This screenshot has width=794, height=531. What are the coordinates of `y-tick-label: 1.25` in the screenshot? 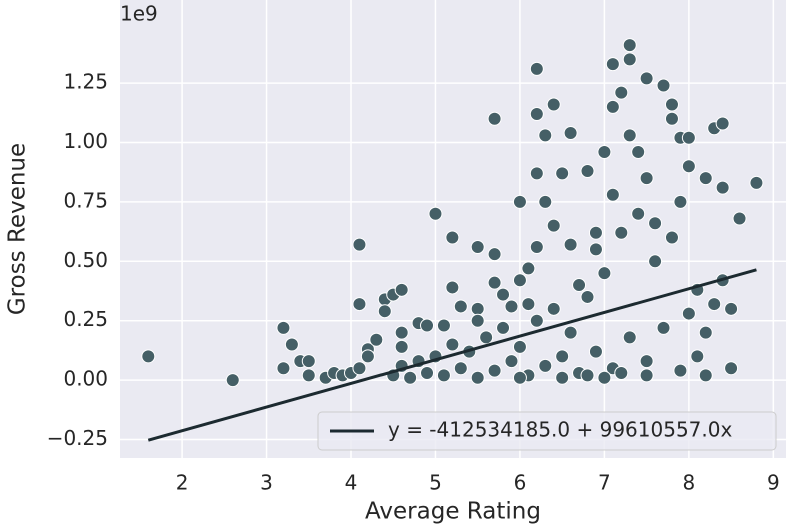 It's located at (85, 82).